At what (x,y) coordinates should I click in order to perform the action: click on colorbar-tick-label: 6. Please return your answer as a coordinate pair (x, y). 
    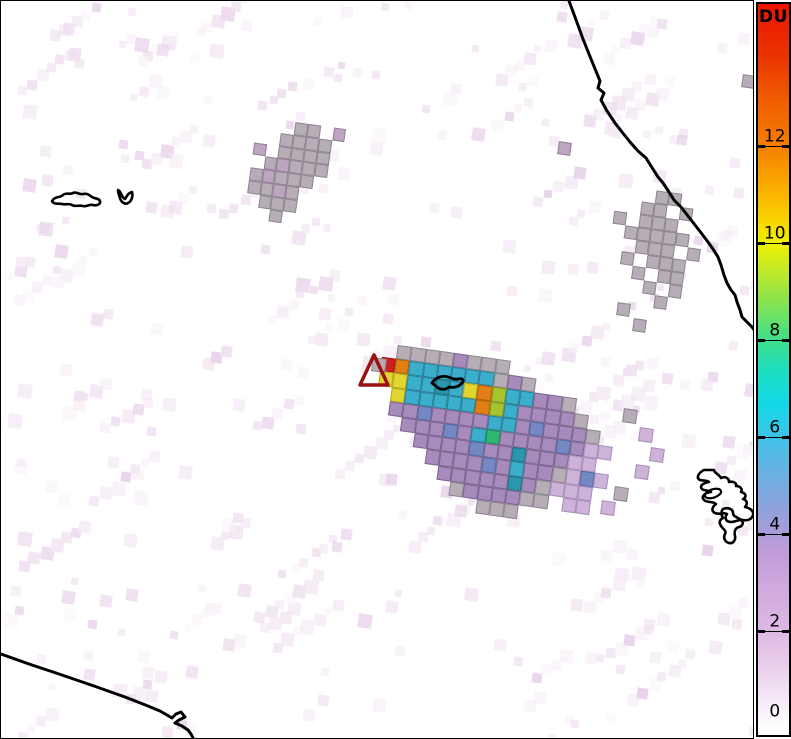
    Looking at the image, I should click on (775, 427).